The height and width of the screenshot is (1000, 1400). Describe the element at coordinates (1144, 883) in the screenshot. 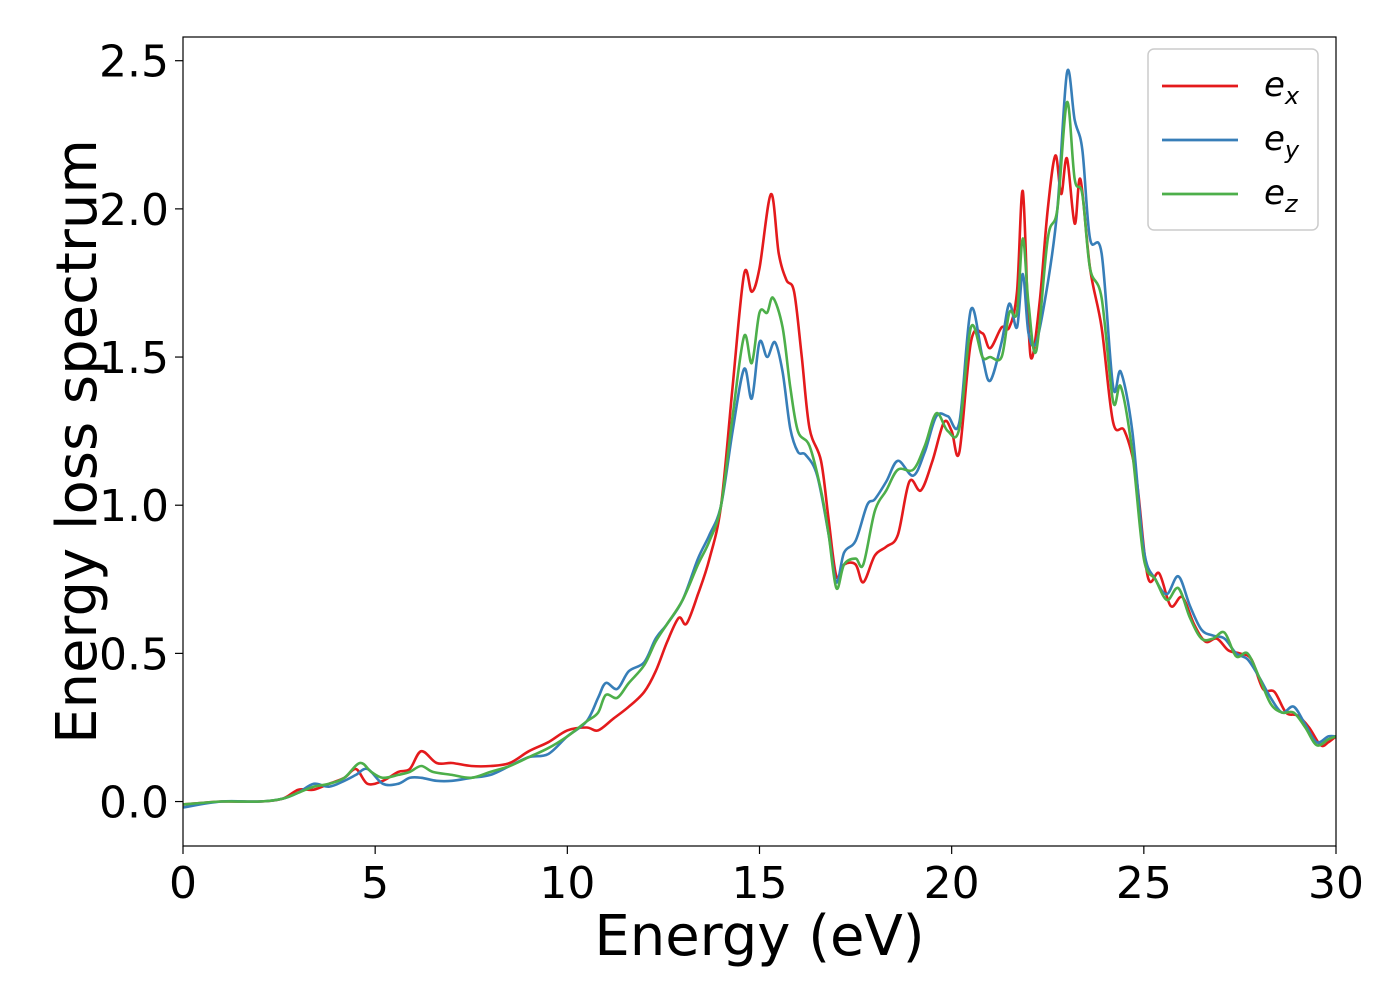

I see `x-tick-label: 25` at that location.